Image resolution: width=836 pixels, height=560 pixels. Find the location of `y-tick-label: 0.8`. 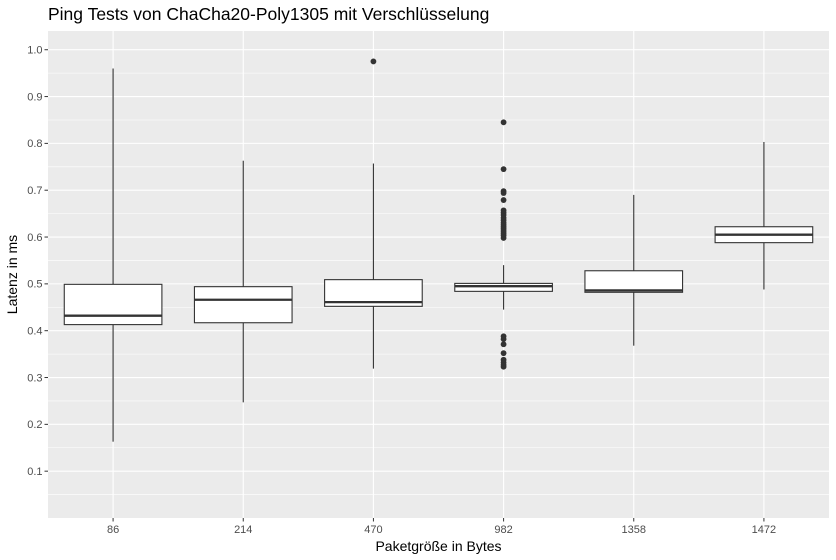

y-tick-label: 0.8 is located at coordinates (34, 144).